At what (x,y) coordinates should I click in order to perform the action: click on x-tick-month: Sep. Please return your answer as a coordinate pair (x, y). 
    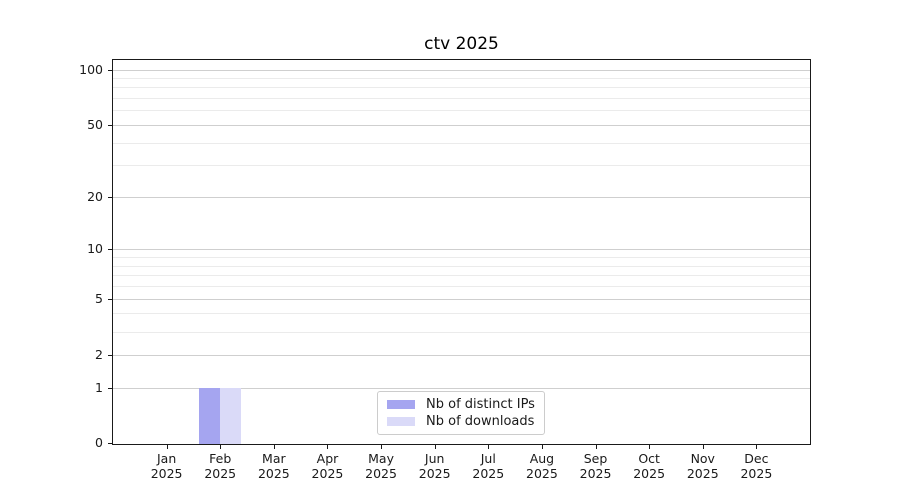
    Looking at the image, I should click on (595, 458).